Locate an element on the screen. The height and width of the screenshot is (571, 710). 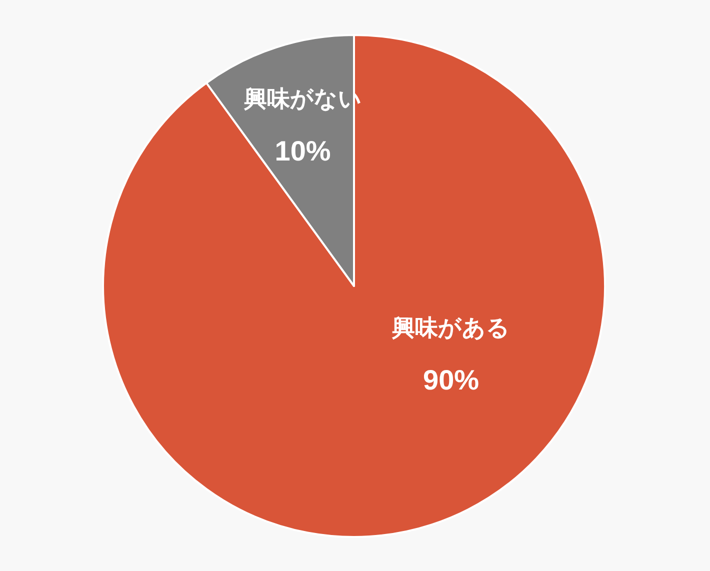
slice-label: 興味がある is located at coordinates (450, 327).